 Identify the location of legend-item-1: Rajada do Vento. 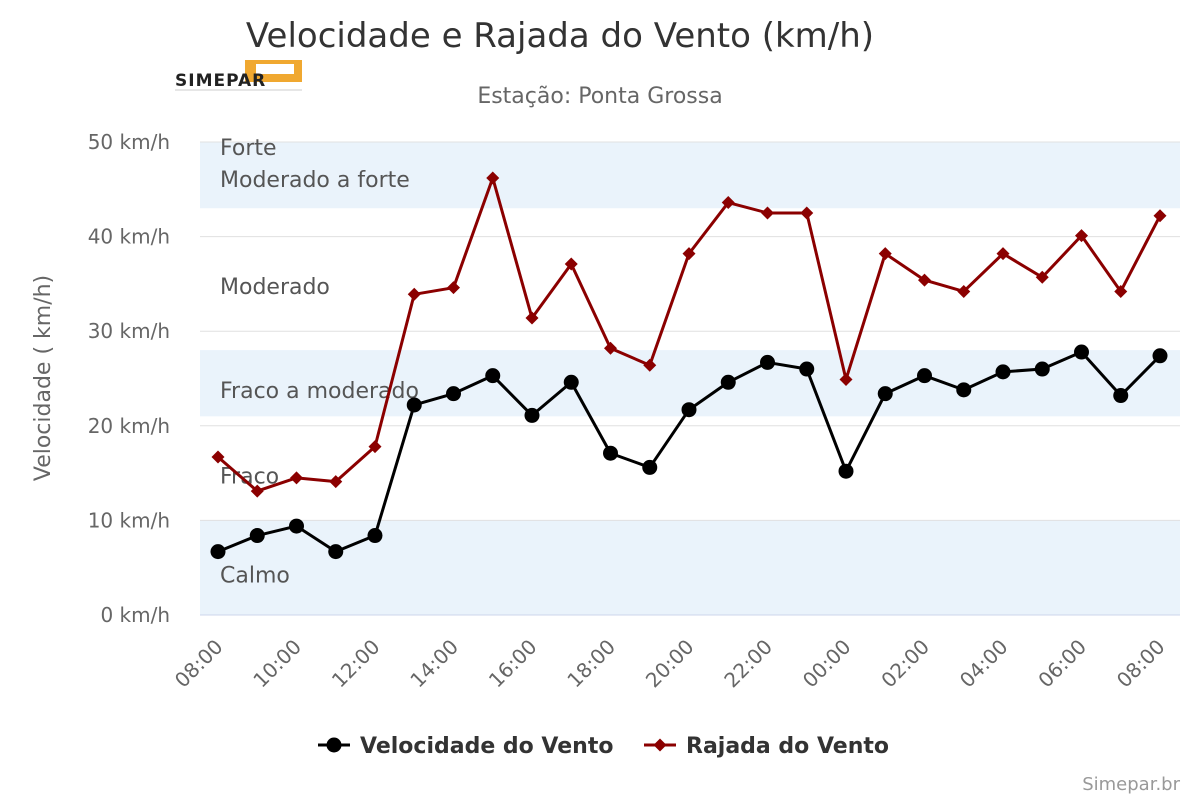
(766, 746).